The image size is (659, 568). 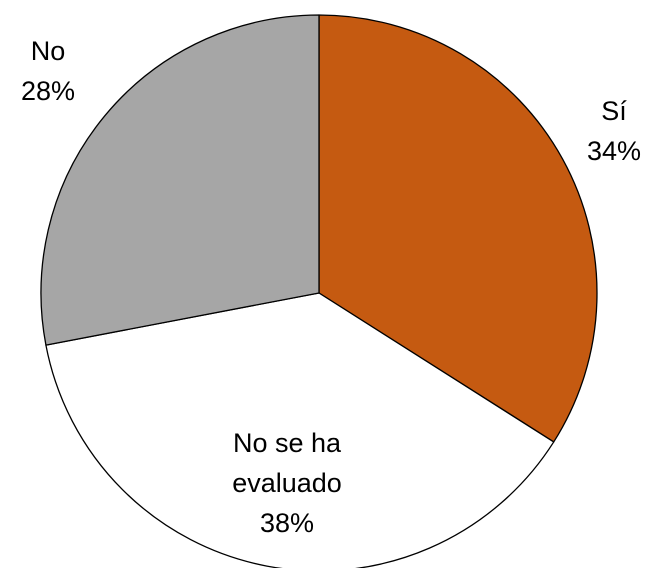 I want to click on label-no-name: No, so click(x=48, y=51).